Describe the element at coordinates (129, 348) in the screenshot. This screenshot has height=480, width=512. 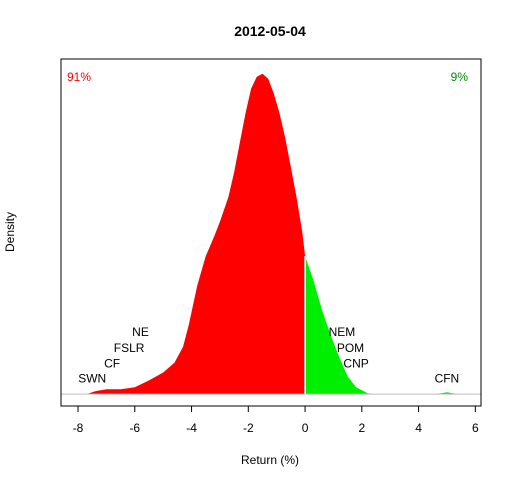
I see `stock-label-fslr: FSLR` at that location.